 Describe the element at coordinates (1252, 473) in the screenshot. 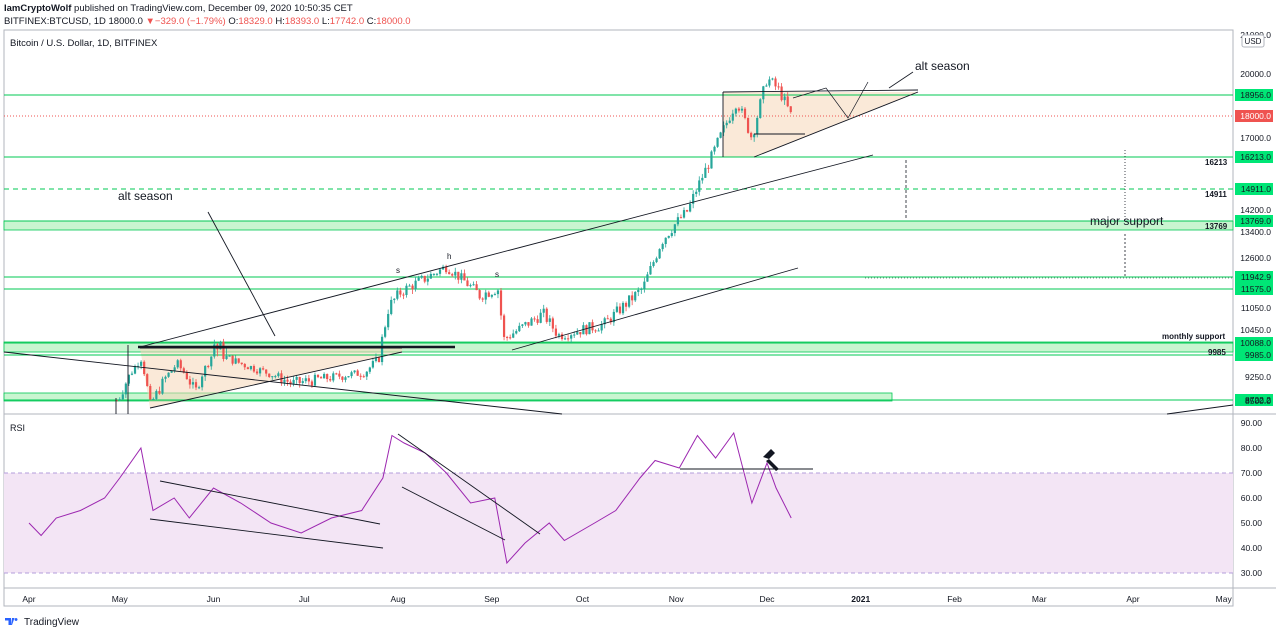

I see `rsi-tick-label: 70.00` at that location.